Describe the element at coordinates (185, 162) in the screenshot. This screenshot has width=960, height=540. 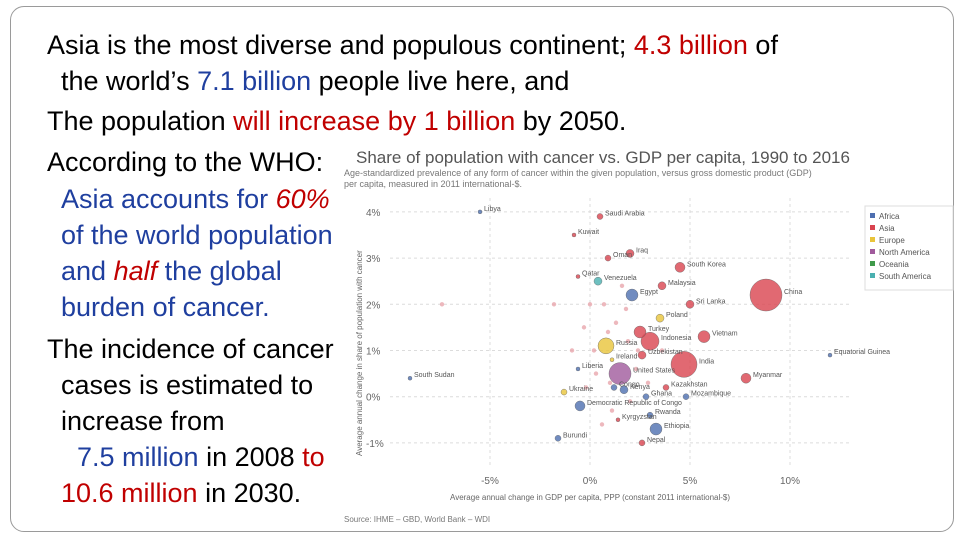
I see `text-segment: According to the WHO:` at that location.